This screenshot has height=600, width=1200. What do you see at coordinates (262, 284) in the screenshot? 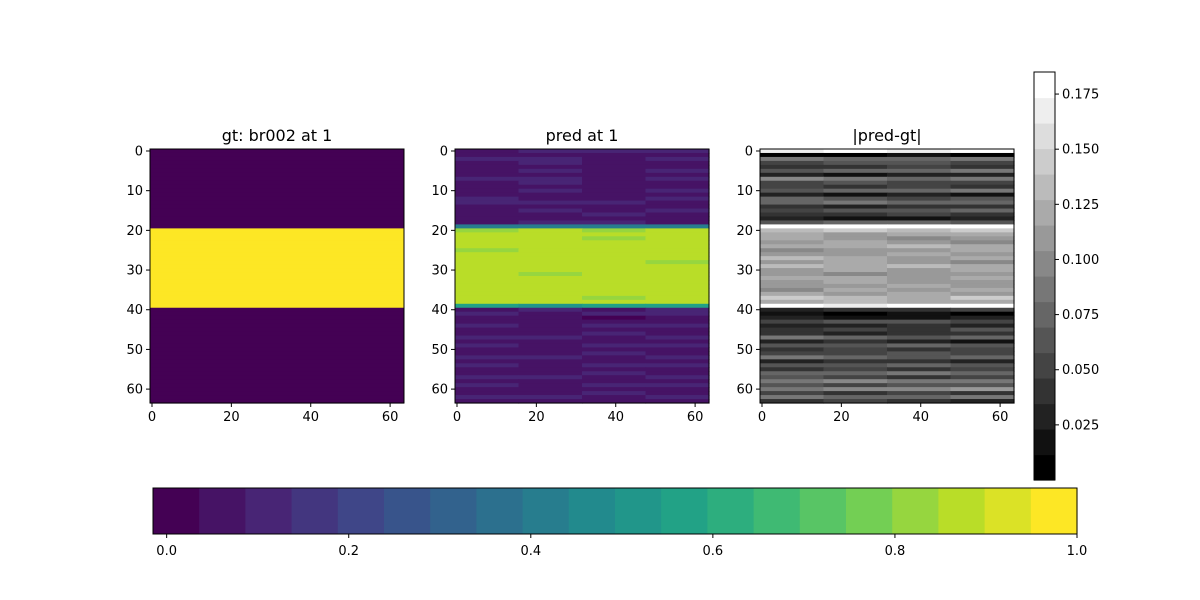
I see `gt-axis-ticks: 0 20 40 60 0 10 20 30 40 50 60` at bounding box center [262, 284].